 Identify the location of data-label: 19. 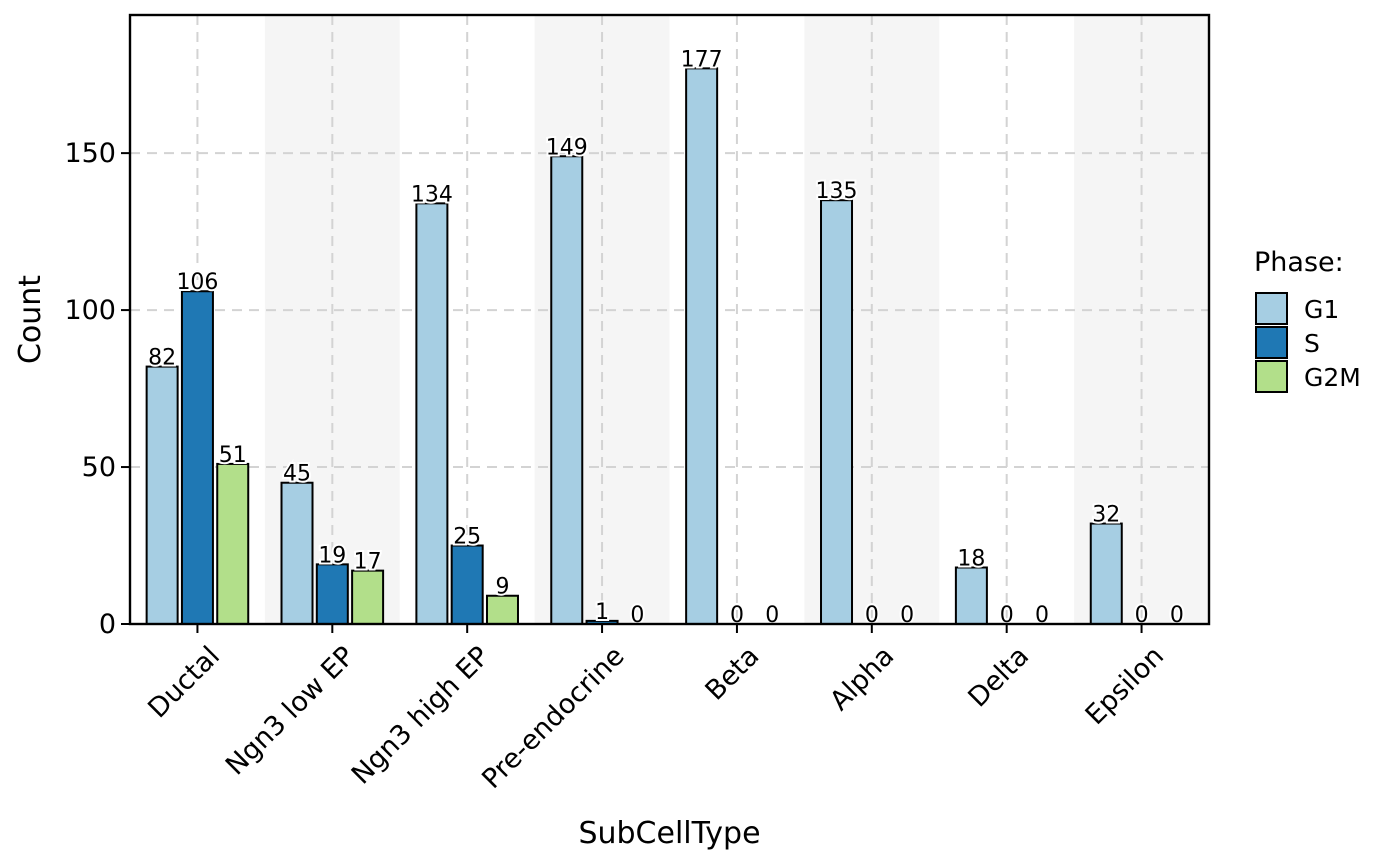
(332, 555).